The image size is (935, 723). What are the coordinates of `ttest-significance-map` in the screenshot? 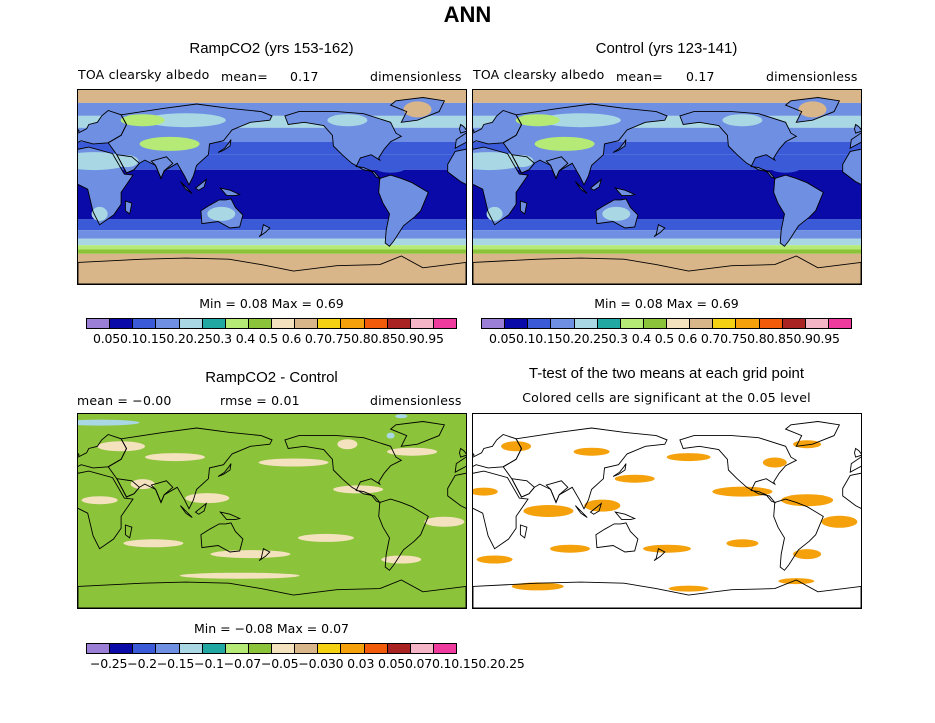 It's located at (667, 511).